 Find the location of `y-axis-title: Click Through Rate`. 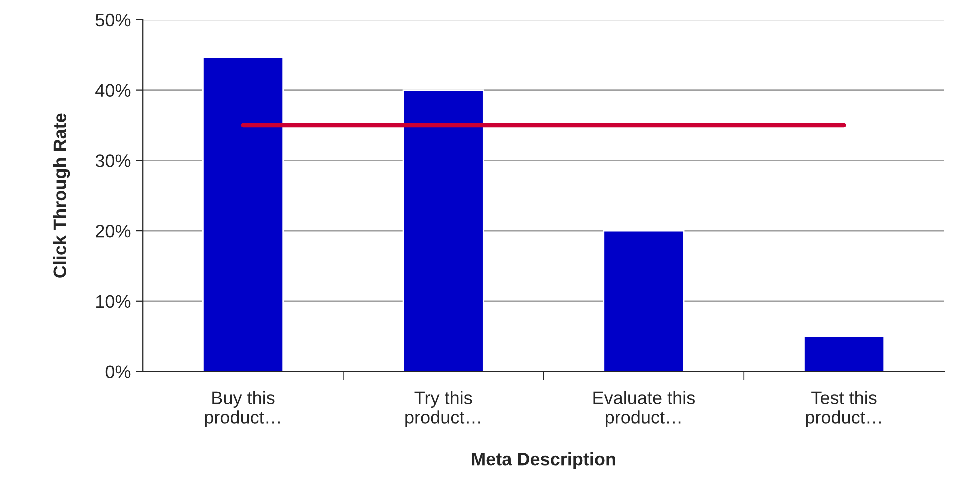

y-axis-title: Click Through Rate is located at coordinates (61, 196).